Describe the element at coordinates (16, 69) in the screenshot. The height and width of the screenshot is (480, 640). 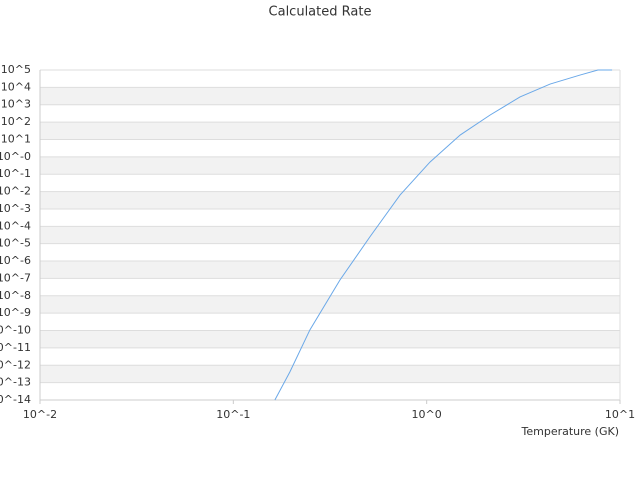
I see `y-tick-label: 10^5` at that location.